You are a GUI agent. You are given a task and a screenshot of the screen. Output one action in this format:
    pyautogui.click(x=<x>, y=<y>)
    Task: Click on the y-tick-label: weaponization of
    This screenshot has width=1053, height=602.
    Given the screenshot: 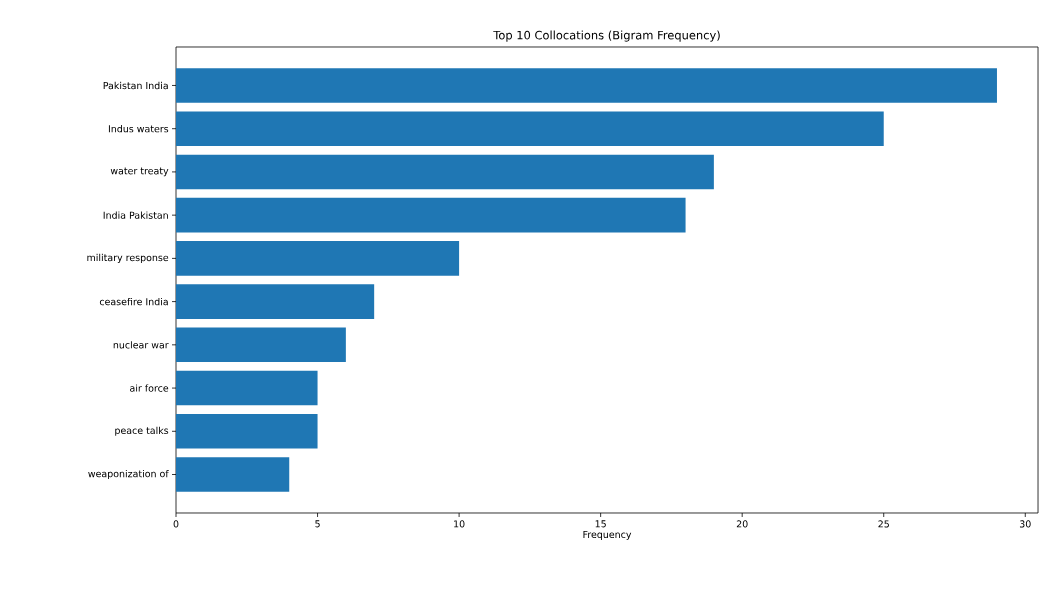 What is the action you would take?
    pyautogui.click(x=128, y=474)
    